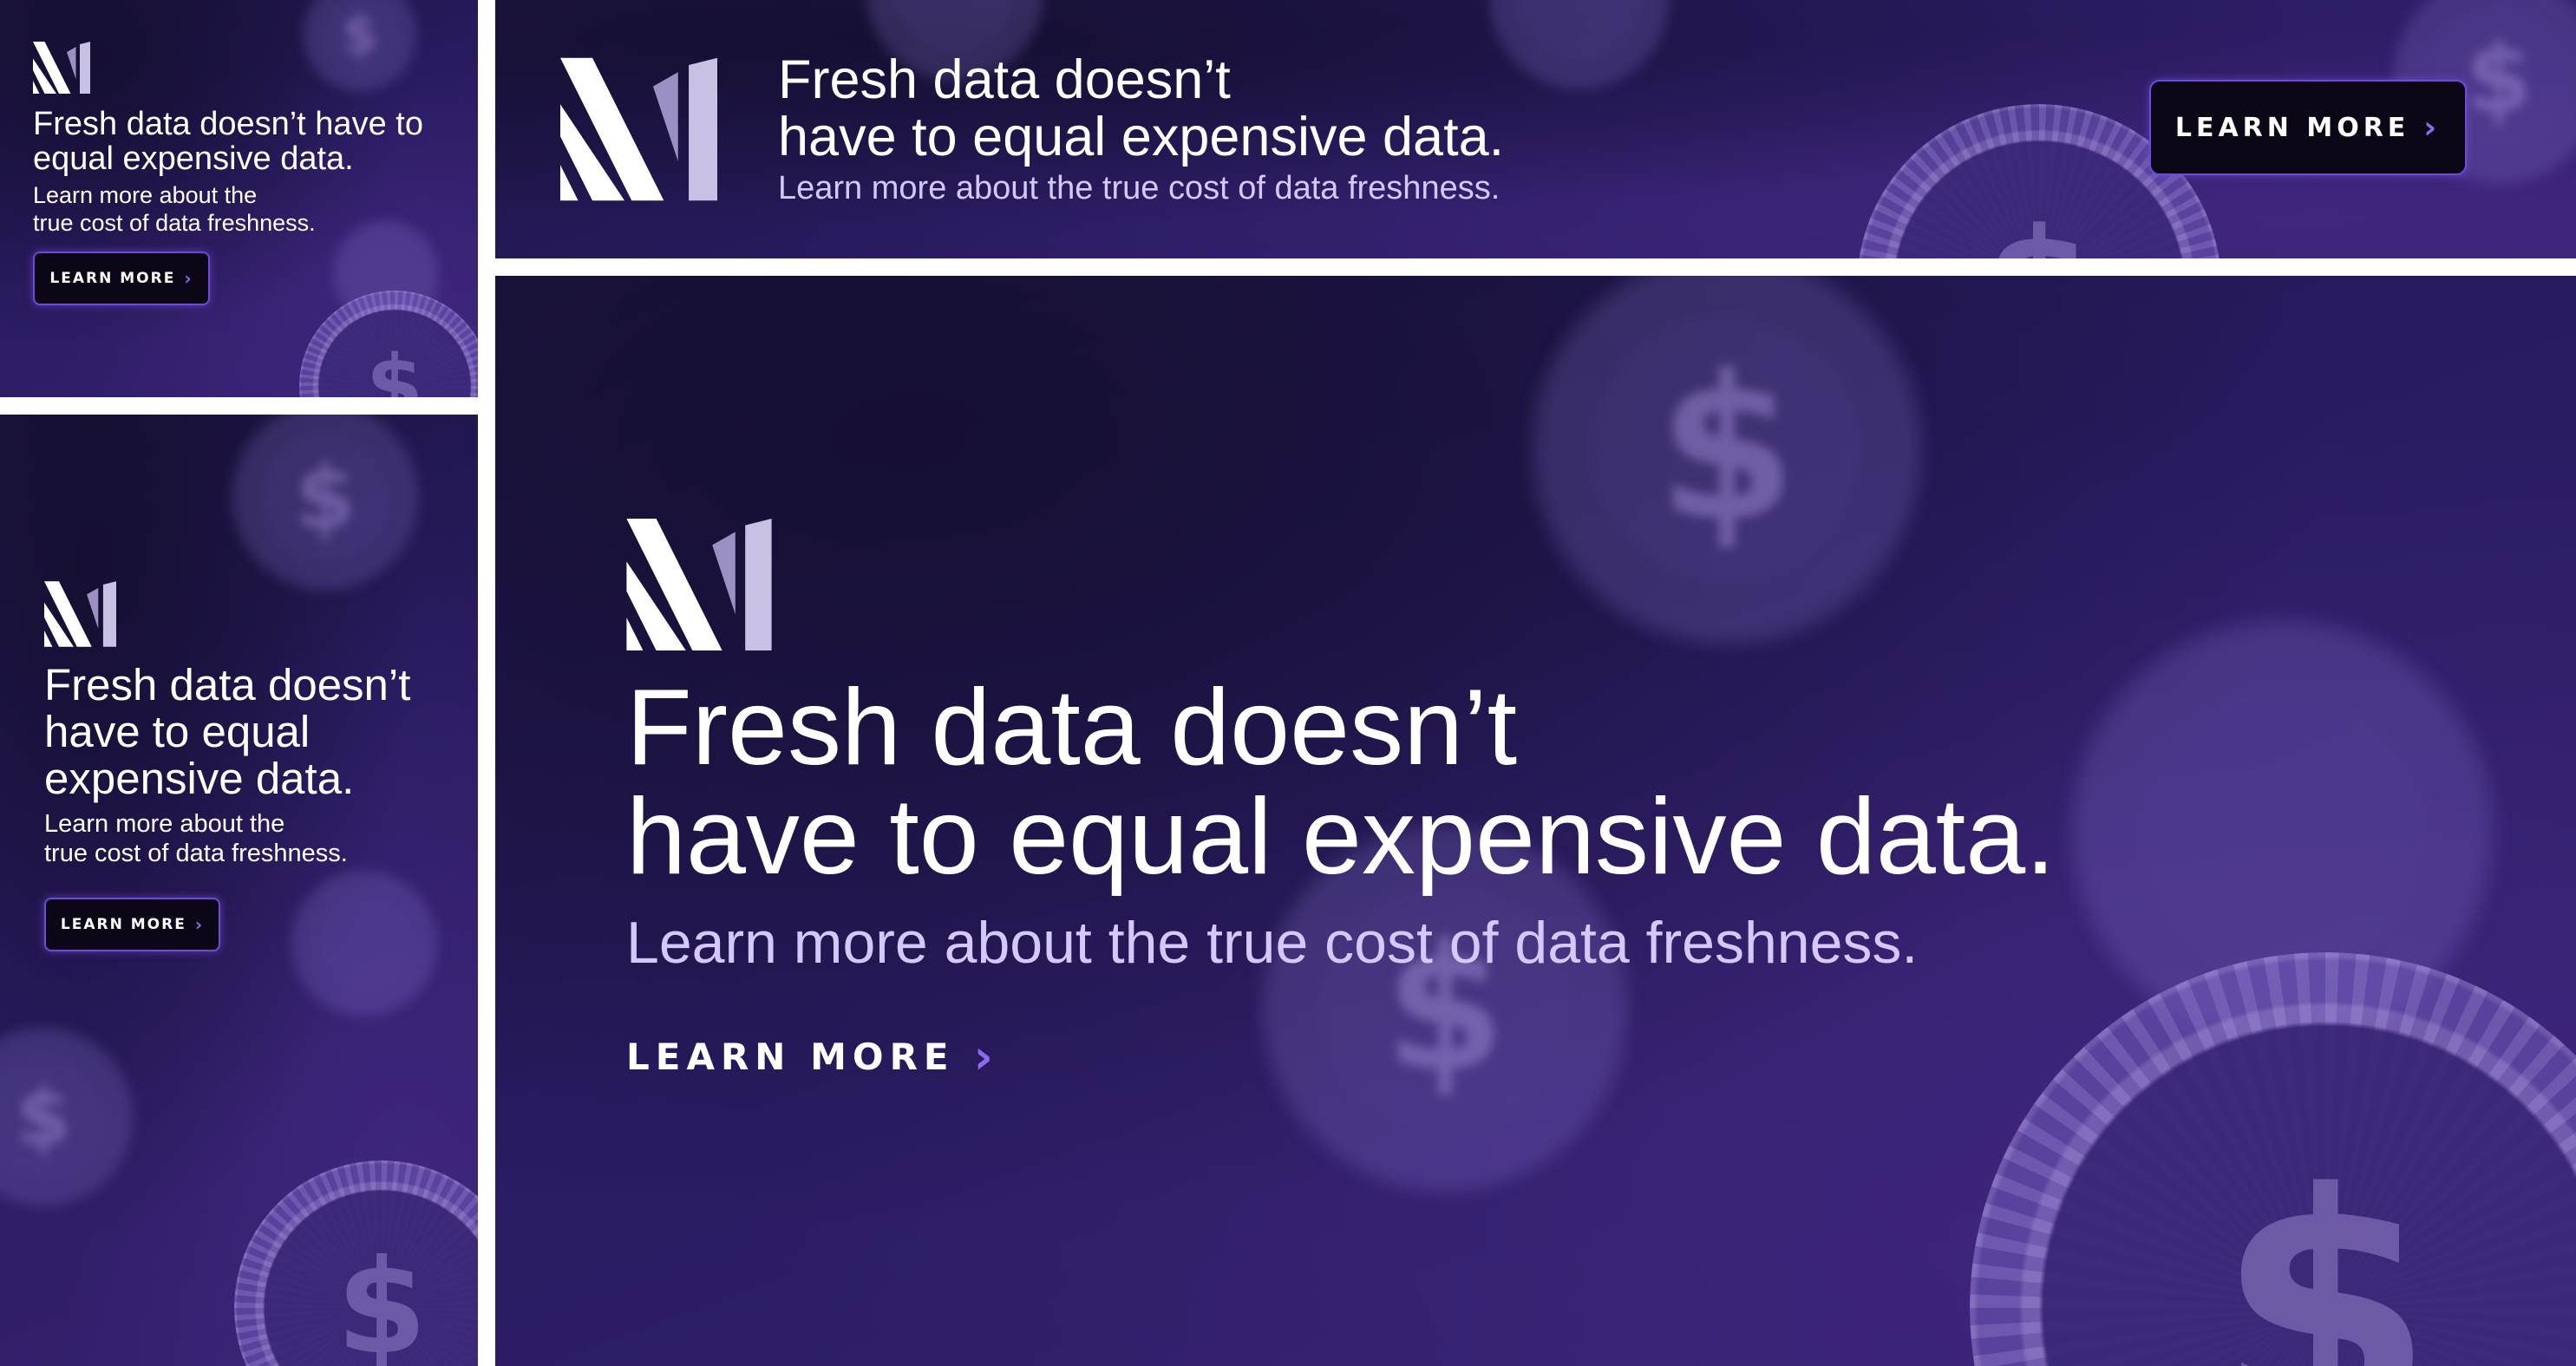 The image size is (2576, 1366). I want to click on headline-line-2: equal expensive data., so click(193, 159).